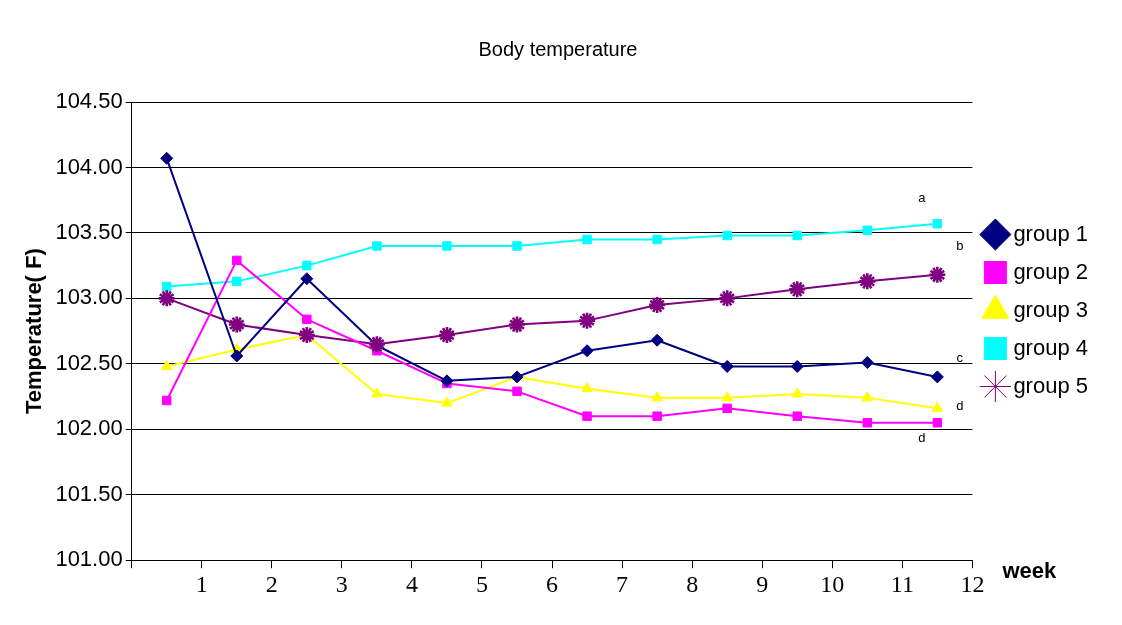 Image resolution: width=1122 pixels, height=625 pixels. Describe the element at coordinates (558, 48) in the screenshot. I see `chart-title: Body temperature` at that location.